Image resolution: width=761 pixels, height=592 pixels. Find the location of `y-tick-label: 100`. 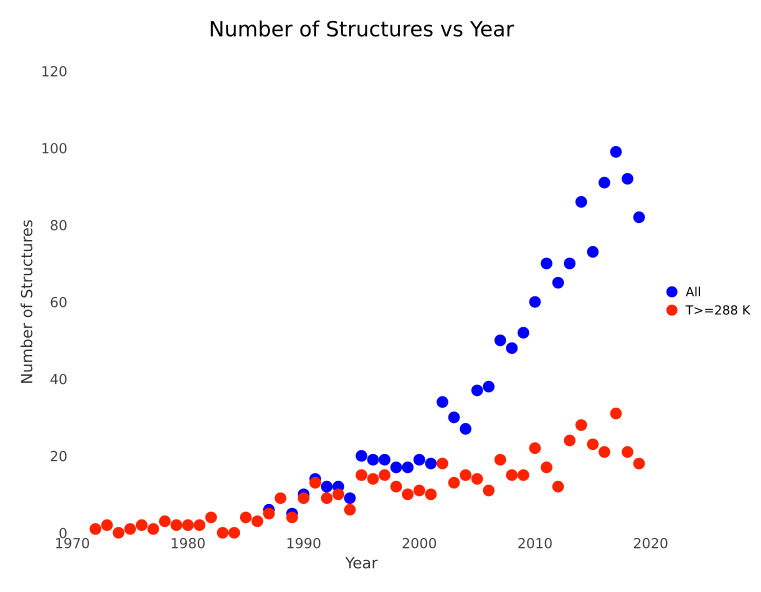

y-tick-label: 100 is located at coordinates (54, 148).